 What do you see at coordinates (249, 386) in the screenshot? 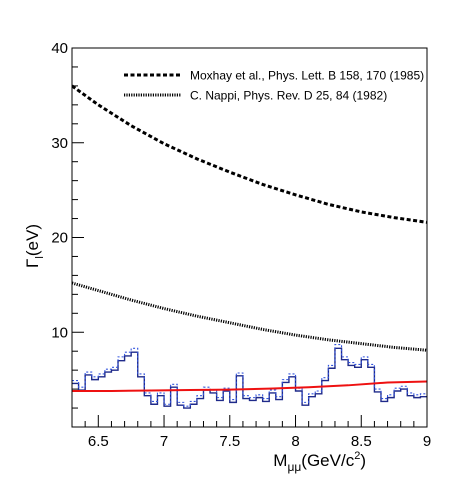
I see `fit-curve` at bounding box center [249, 386].